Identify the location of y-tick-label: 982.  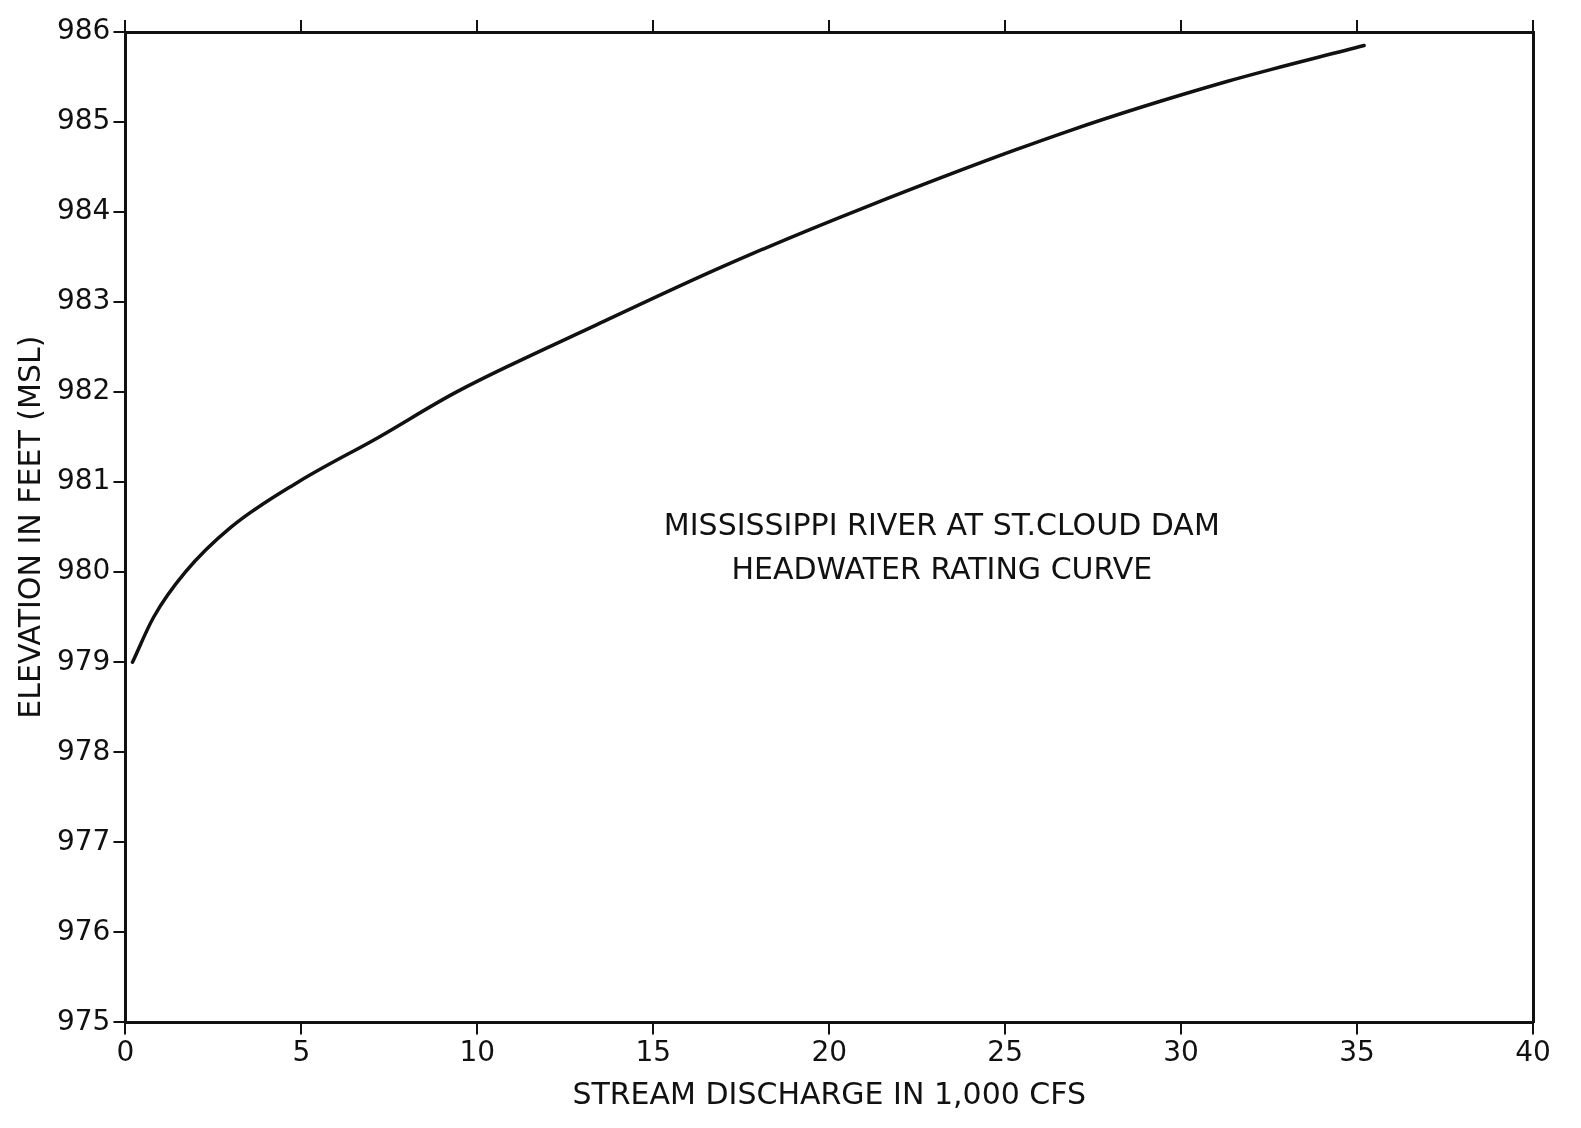
(83, 390).